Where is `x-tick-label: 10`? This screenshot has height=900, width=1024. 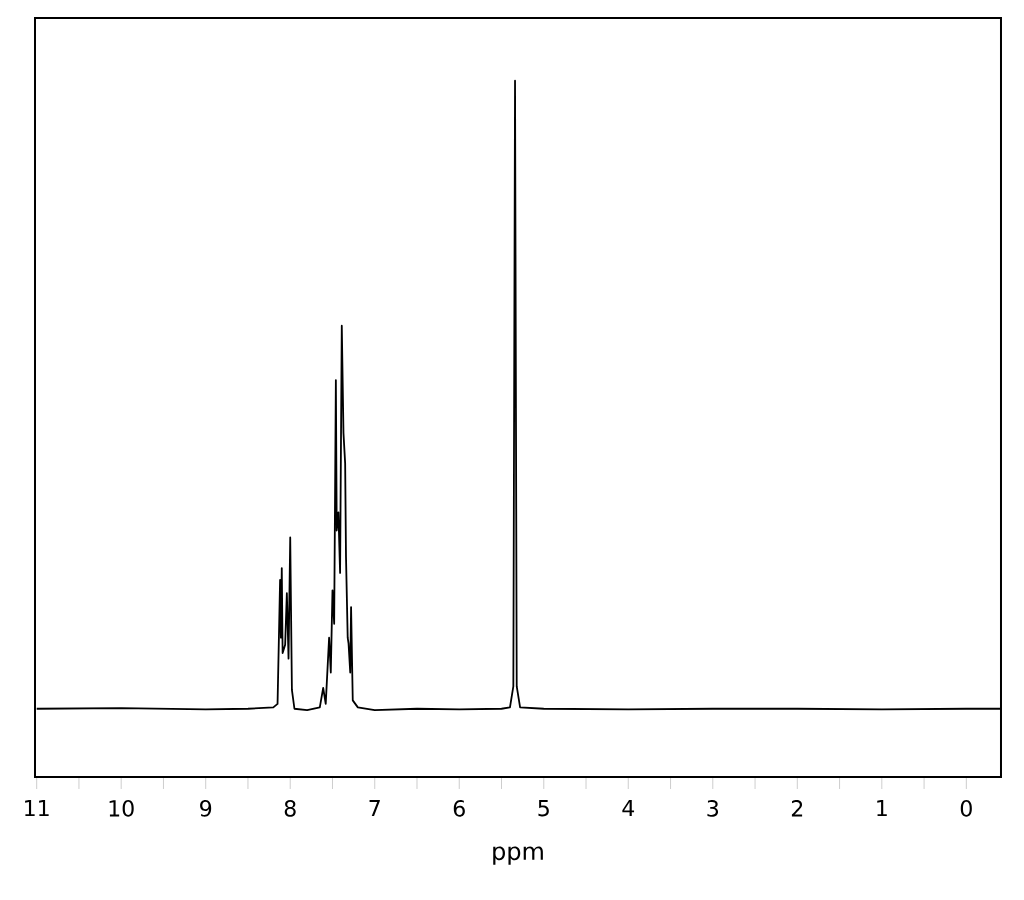
x-tick-label: 10 is located at coordinates (121, 808).